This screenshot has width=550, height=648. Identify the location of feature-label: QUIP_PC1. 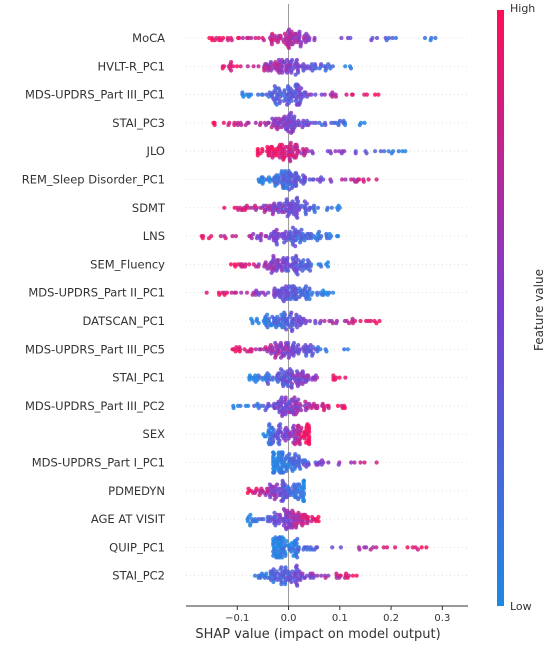
(137, 547).